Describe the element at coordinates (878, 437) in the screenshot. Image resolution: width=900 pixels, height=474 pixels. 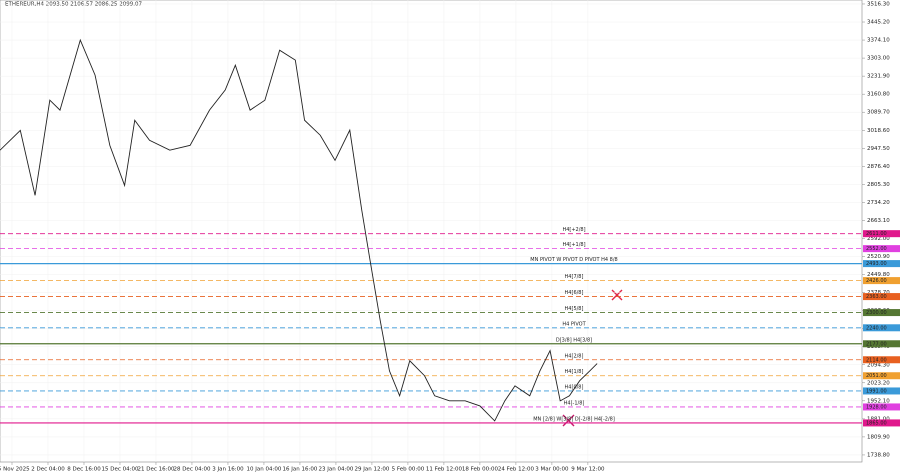
I see `y-tick-label: 1809.90` at that location.